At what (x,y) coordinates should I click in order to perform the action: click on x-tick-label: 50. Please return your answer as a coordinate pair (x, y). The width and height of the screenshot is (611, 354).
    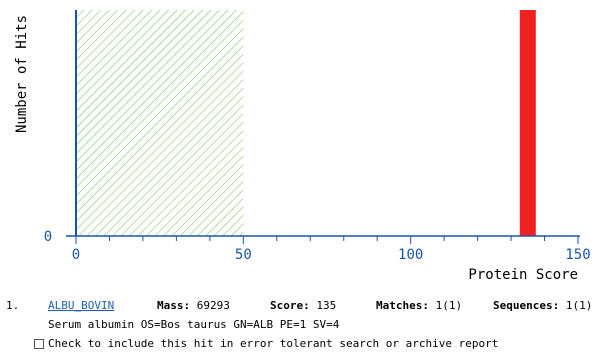
    Looking at the image, I should click on (243, 255).